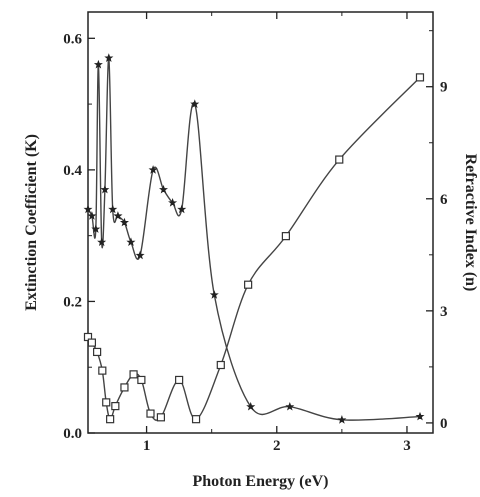  What do you see at coordinates (444, 200) in the screenshot?
I see `y-right-tick-label: 6` at bounding box center [444, 200].